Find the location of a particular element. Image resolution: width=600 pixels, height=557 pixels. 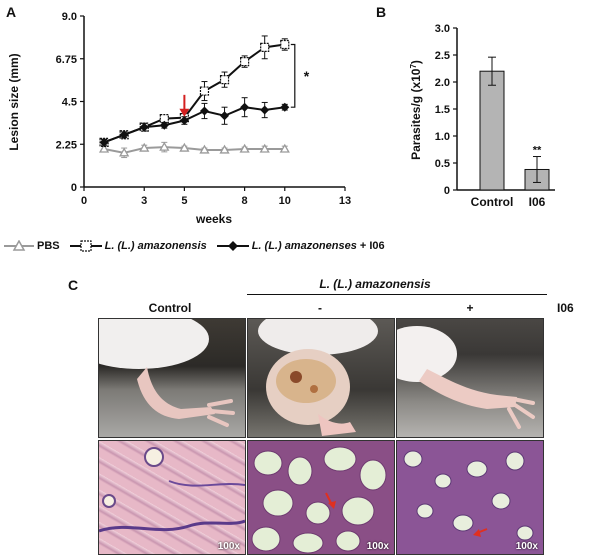

category-label: I06 is located at coordinates (537, 202).